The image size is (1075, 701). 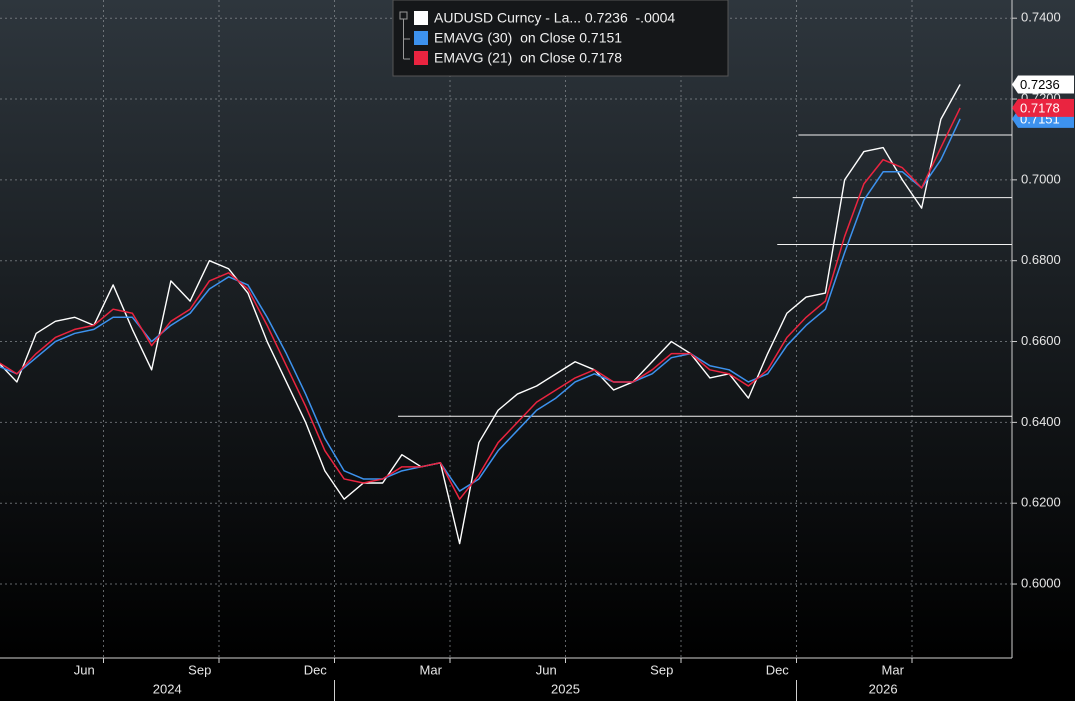 I want to click on legend-label: EMAVG (30) on Close 0.7151, so click(x=528, y=38).